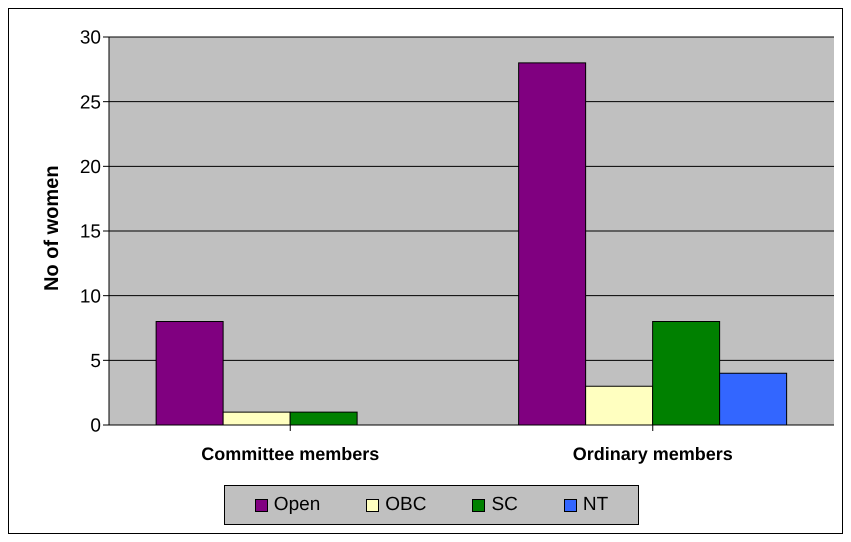 The width and height of the screenshot is (851, 542). Describe the element at coordinates (90, 297) in the screenshot. I see `y-tick-label: 10` at that location.